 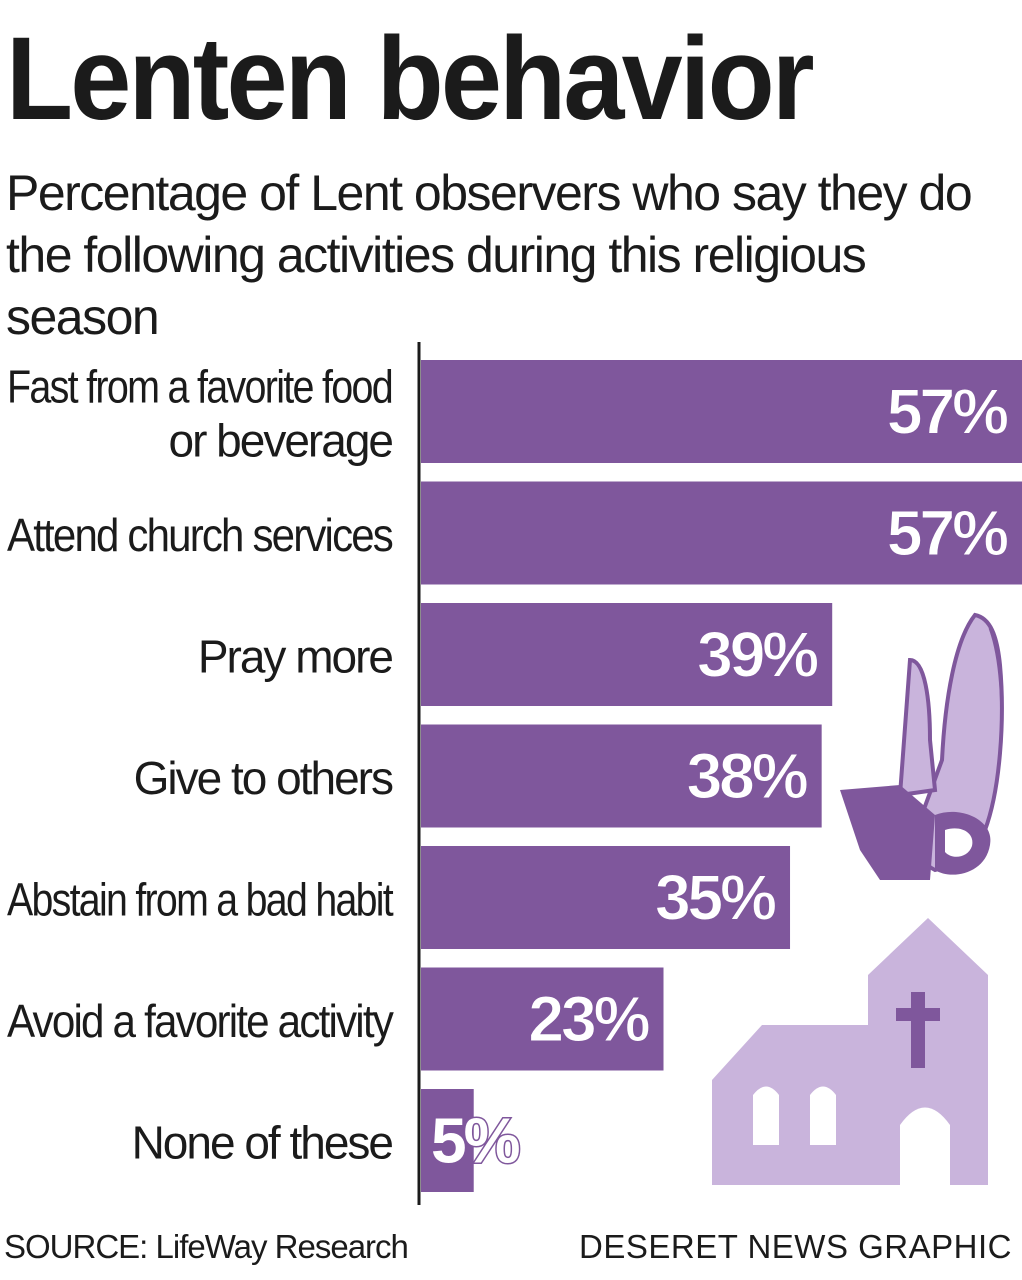 I want to click on category-label: None of these, so click(x=262, y=1143).